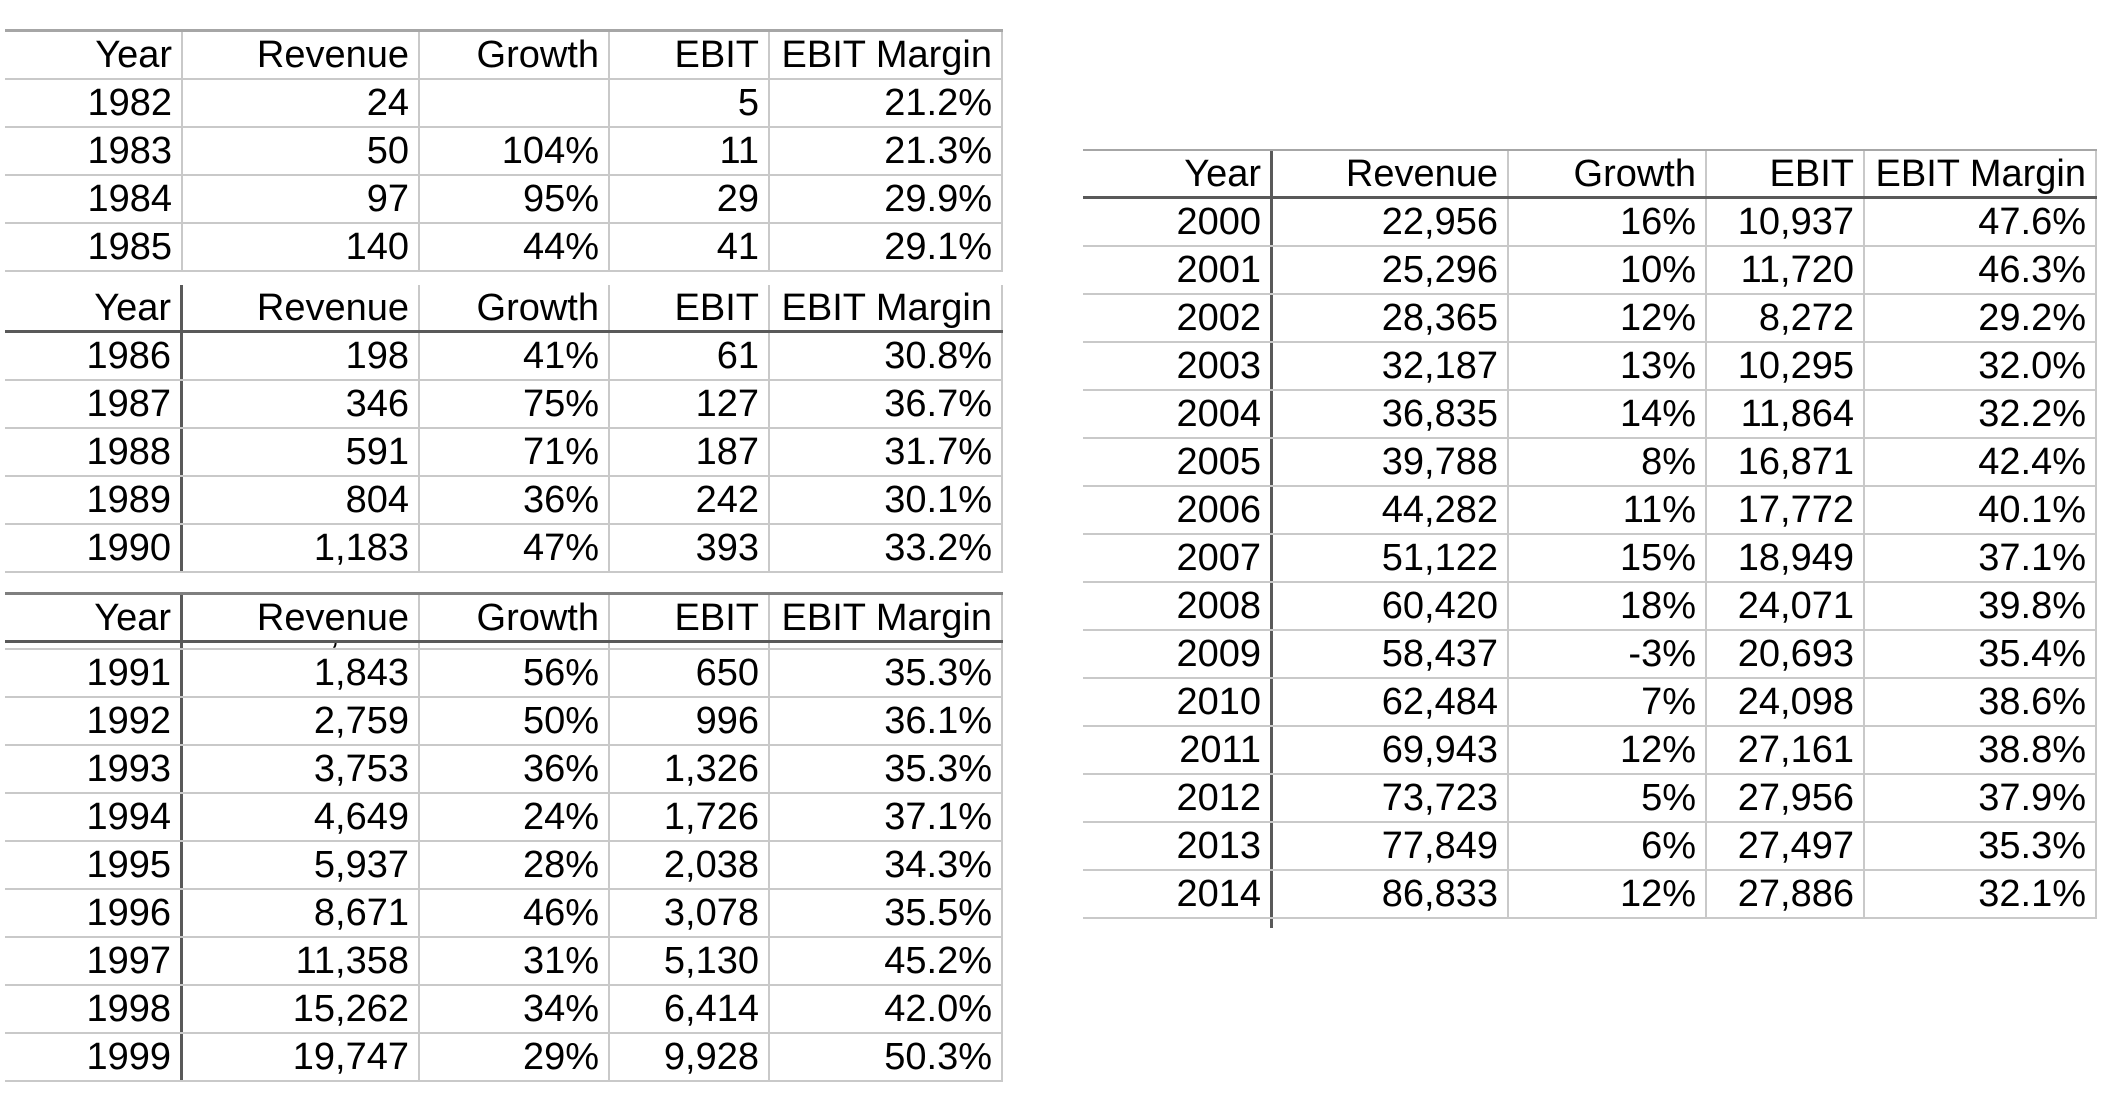 This screenshot has width=2122, height=1100. Describe the element at coordinates (301, 817) in the screenshot. I see `cell: 4,649` at that location.